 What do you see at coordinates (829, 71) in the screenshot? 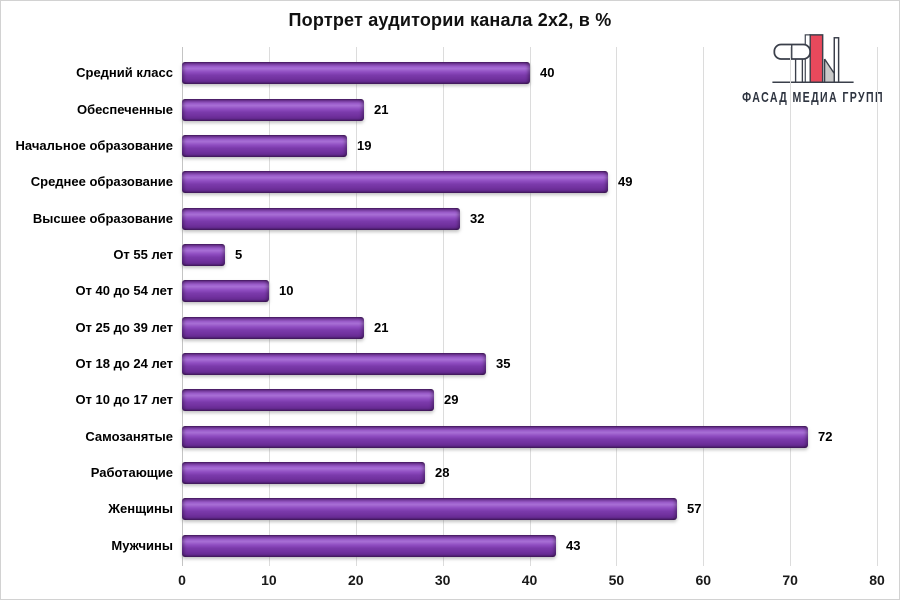
I see `logo-wedge-shape` at bounding box center [829, 71].